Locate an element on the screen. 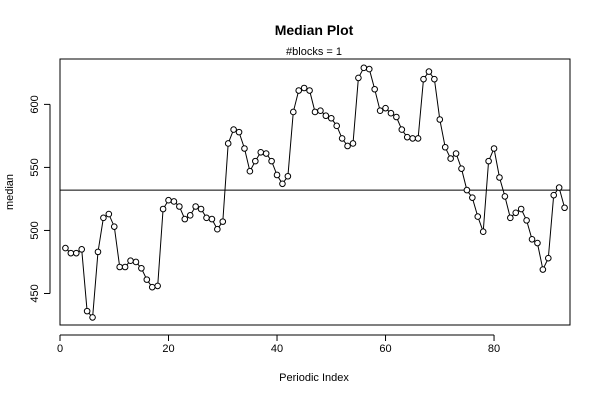 This screenshot has height=400, width=599. x-tick-label: 0 is located at coordinates (60, 349).